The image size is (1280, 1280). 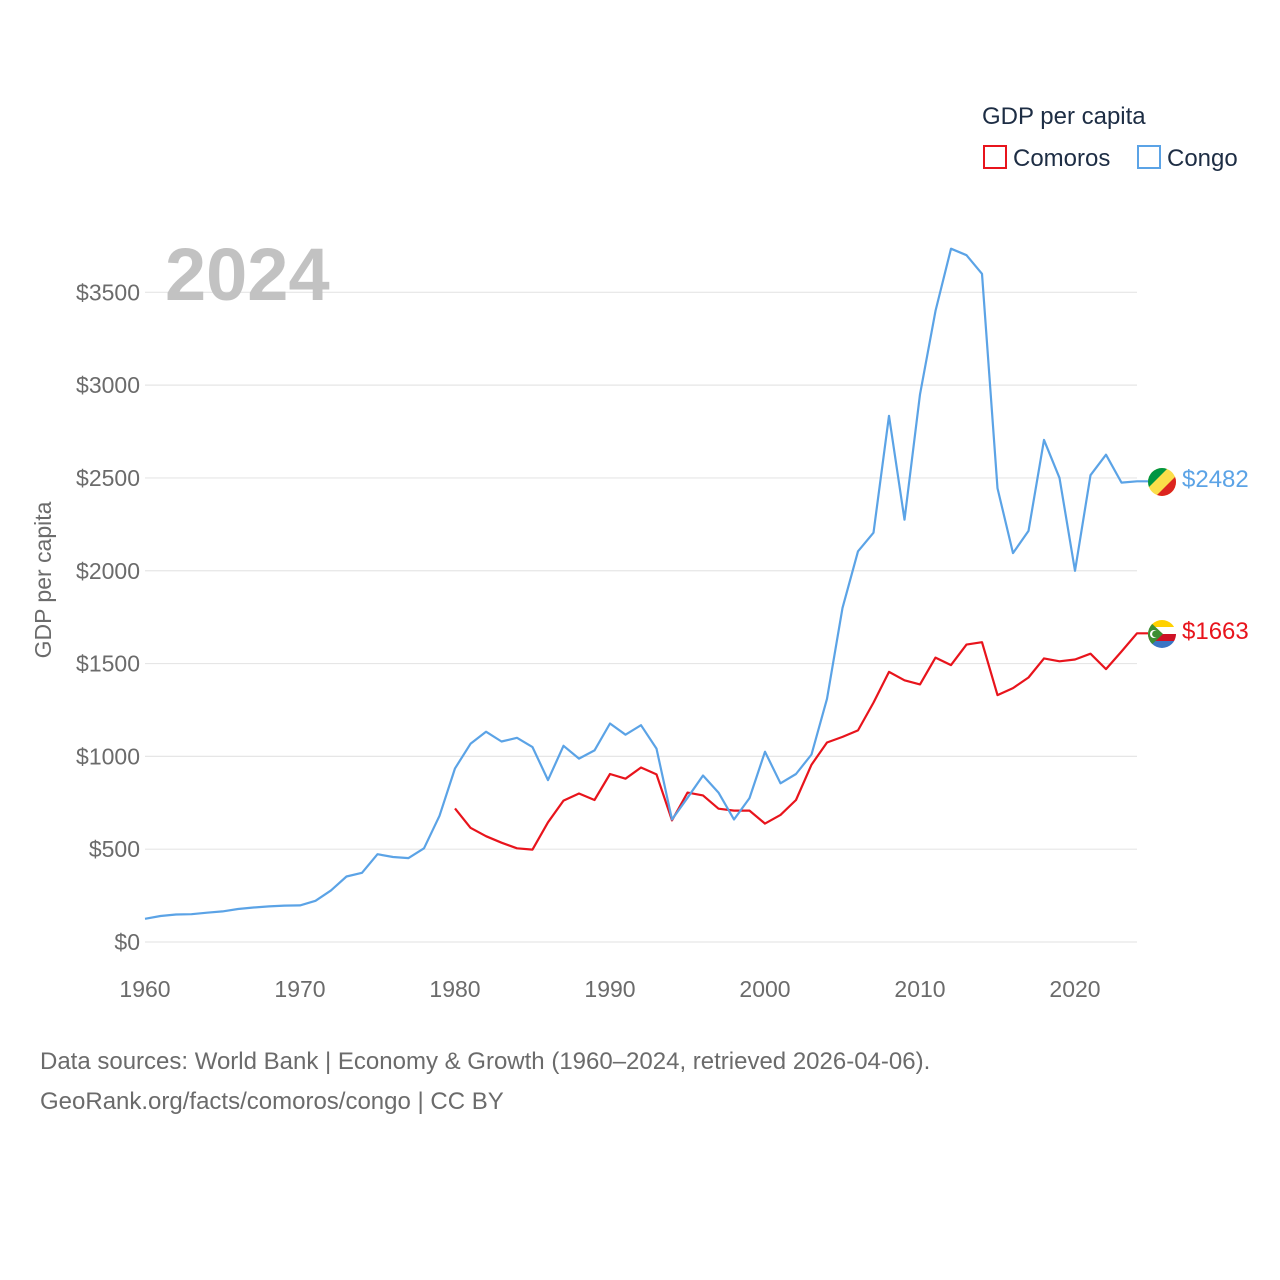 What do you see at coordinates (127, 942) in the screenshot?
I see `y-tick-label: $0` at bounding box center [127, 942].